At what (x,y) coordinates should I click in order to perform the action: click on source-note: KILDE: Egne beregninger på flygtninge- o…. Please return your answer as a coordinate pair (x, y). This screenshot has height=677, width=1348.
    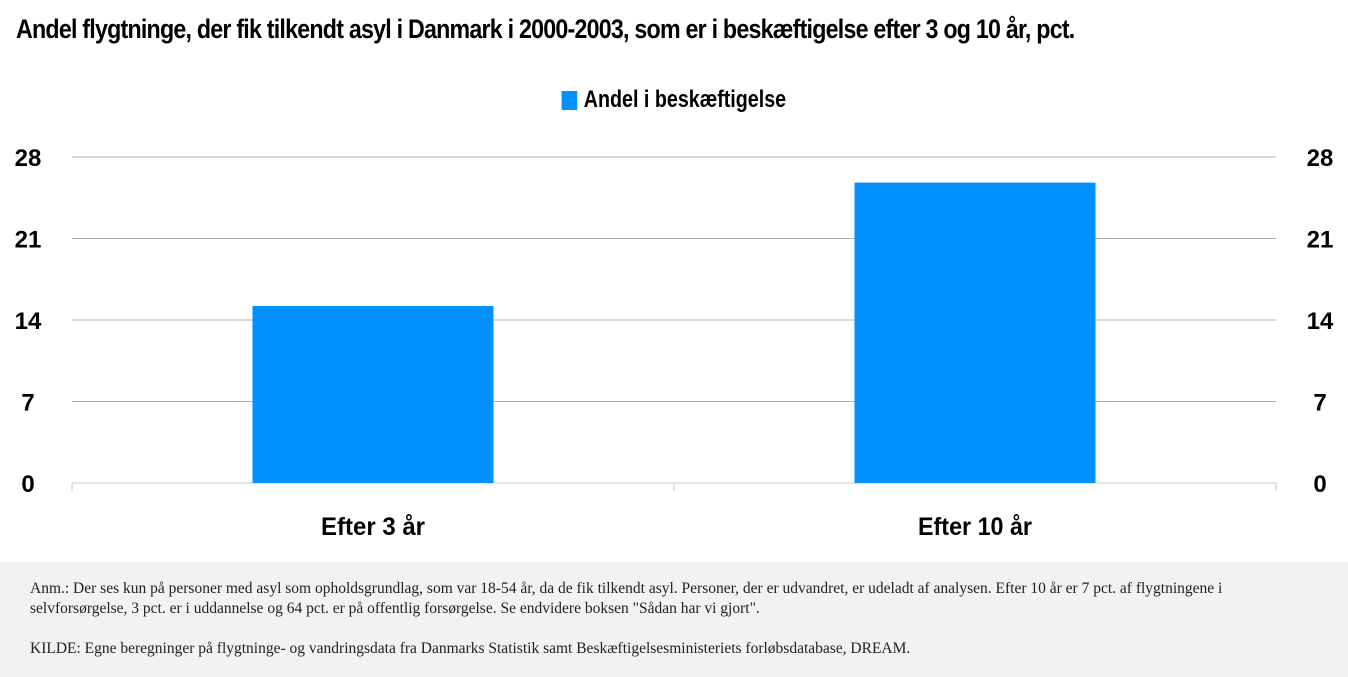
    Looking at the image, I should click on (470, 648).